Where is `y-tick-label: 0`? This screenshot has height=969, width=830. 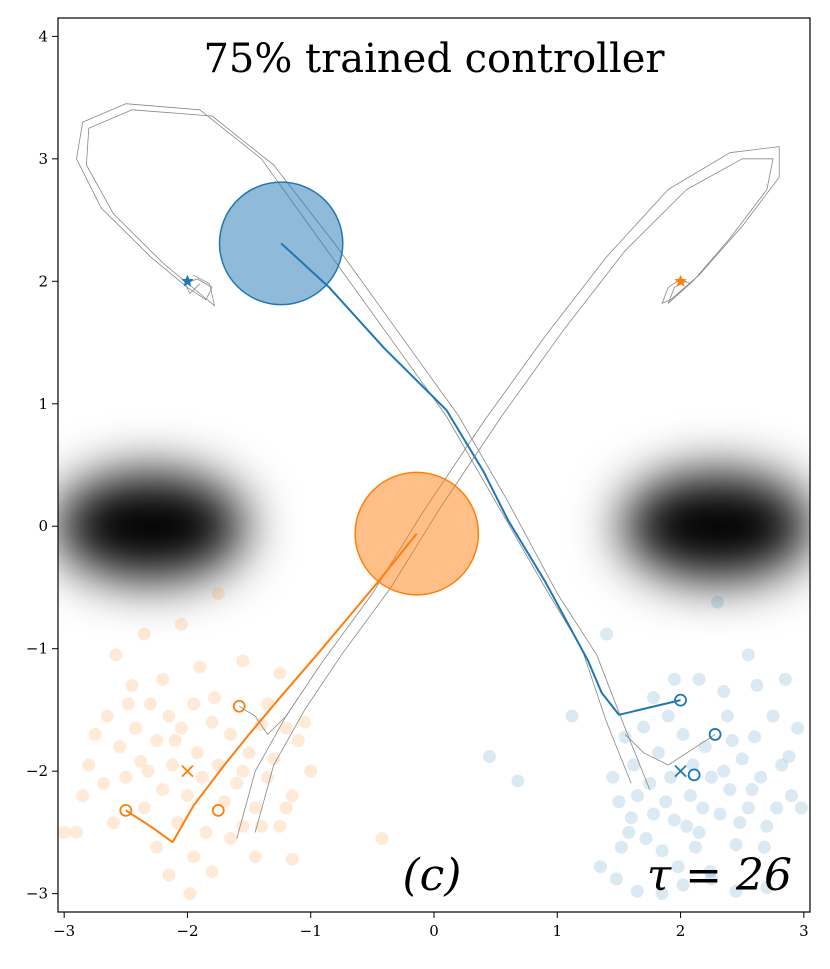
y-tick-label: 0 is located at coordinates (43, 526).